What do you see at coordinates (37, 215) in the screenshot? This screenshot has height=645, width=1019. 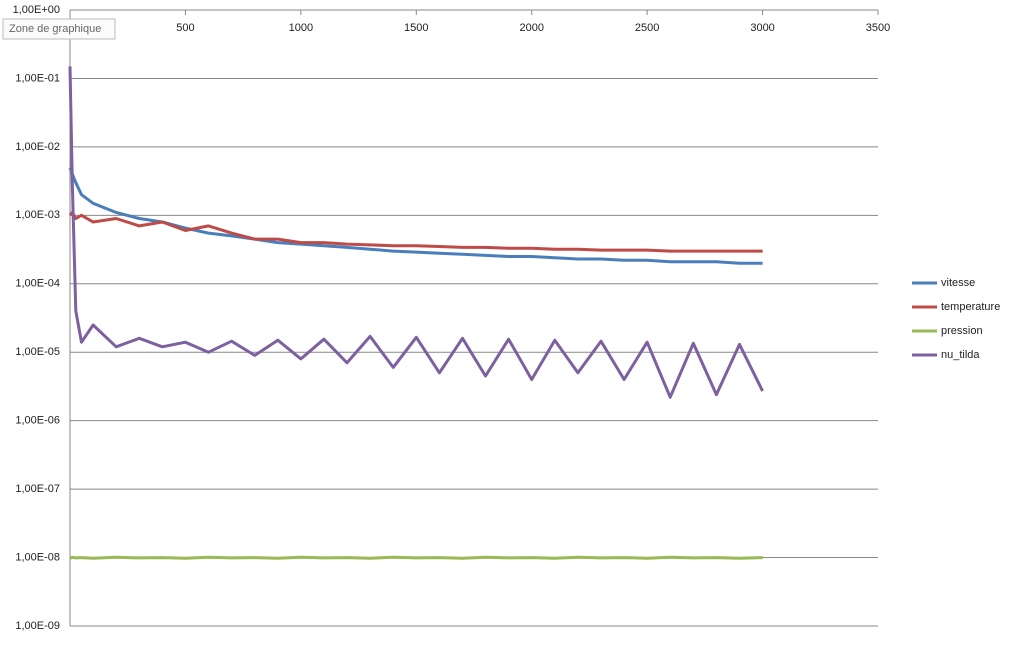 I see `y-tick-label: 1,00E-03` at bounding box center [37, 215].